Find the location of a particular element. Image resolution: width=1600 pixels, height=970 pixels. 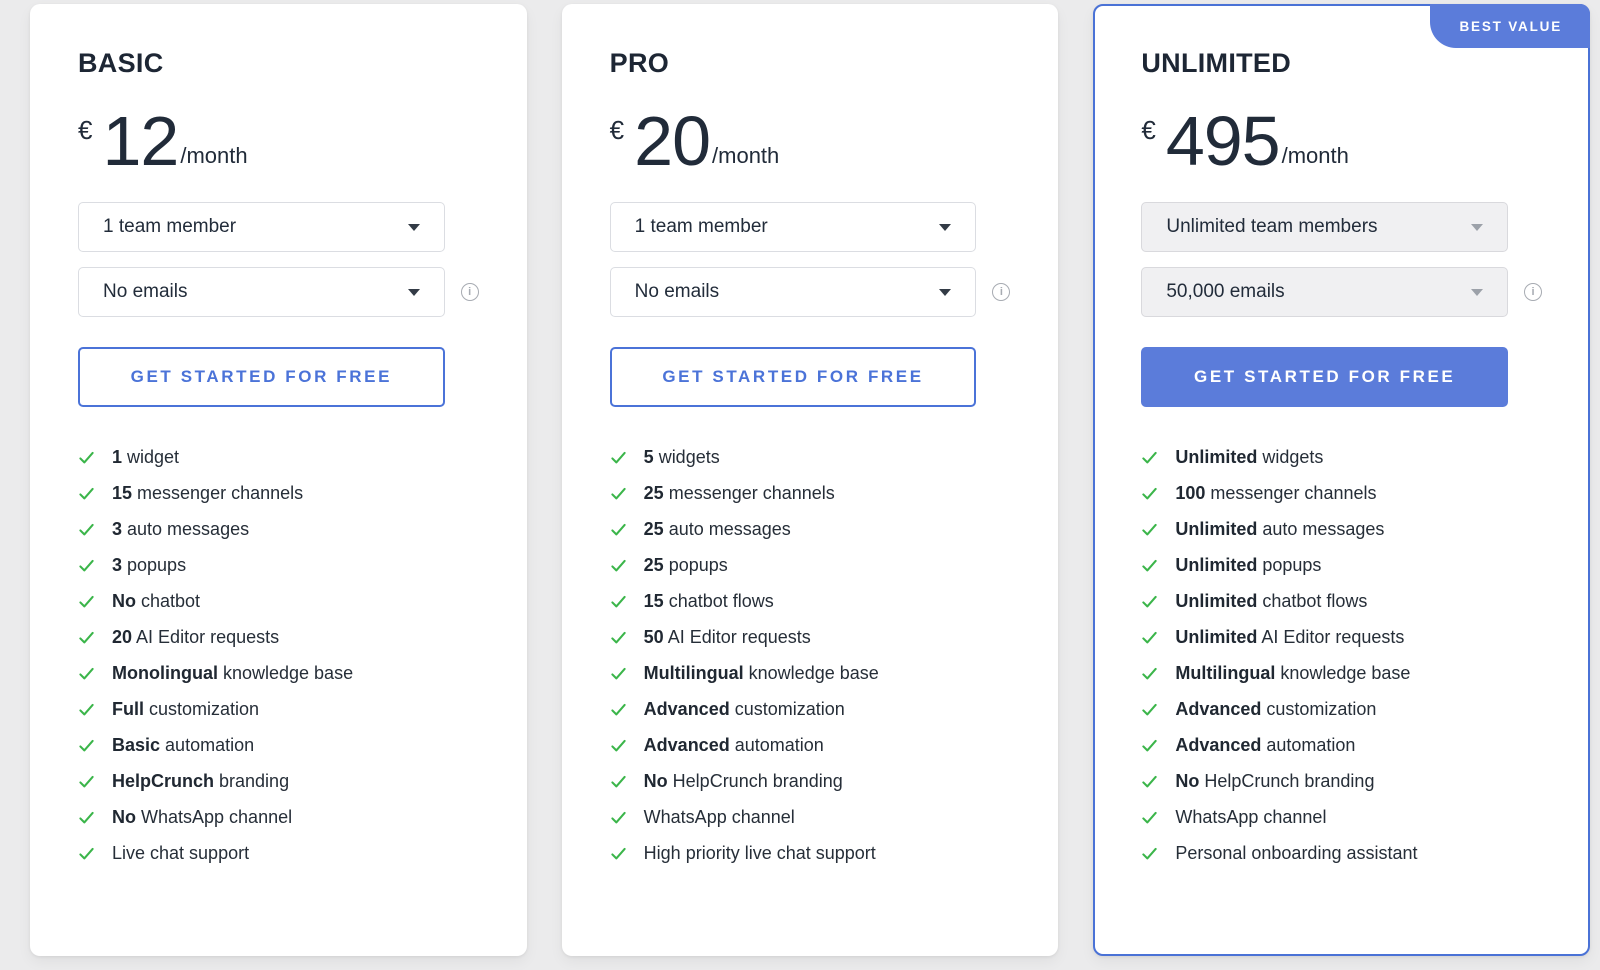

feature-item: 100 messenger channels is located at coordinates (1341, 493).